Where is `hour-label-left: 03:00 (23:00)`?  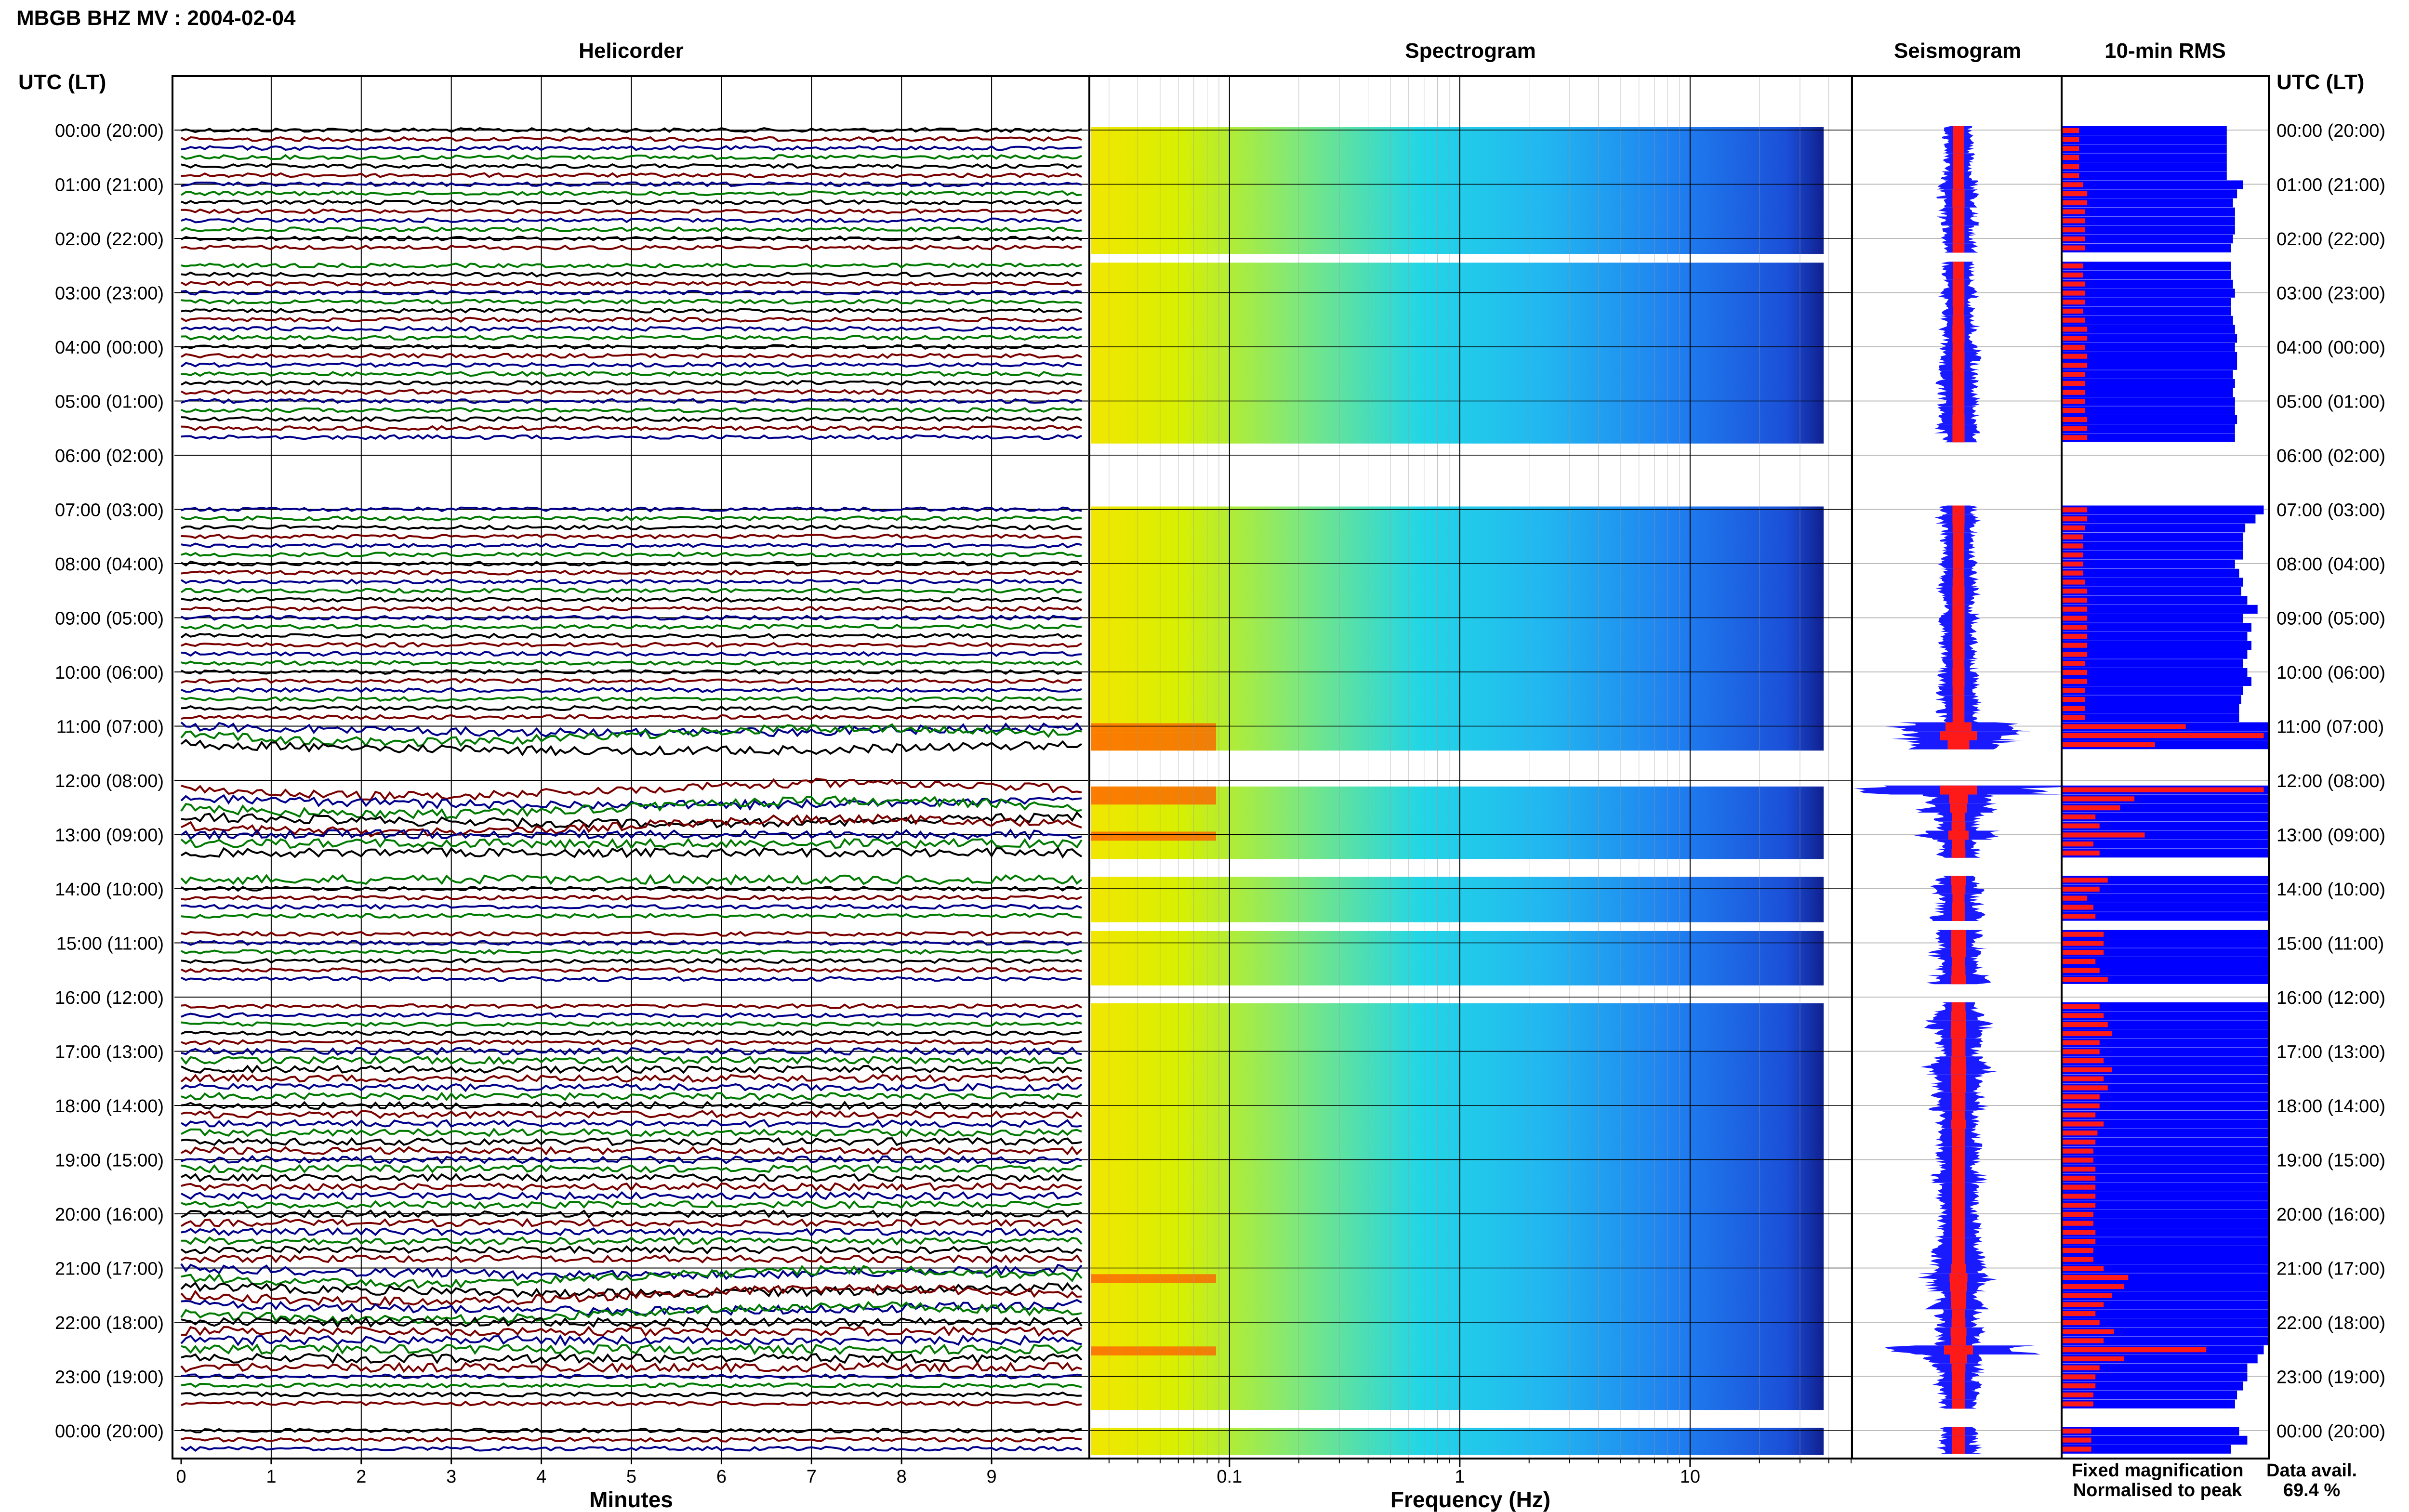
hour-label-left: 03:00 (23:00) is located at coordinates (109, 294).